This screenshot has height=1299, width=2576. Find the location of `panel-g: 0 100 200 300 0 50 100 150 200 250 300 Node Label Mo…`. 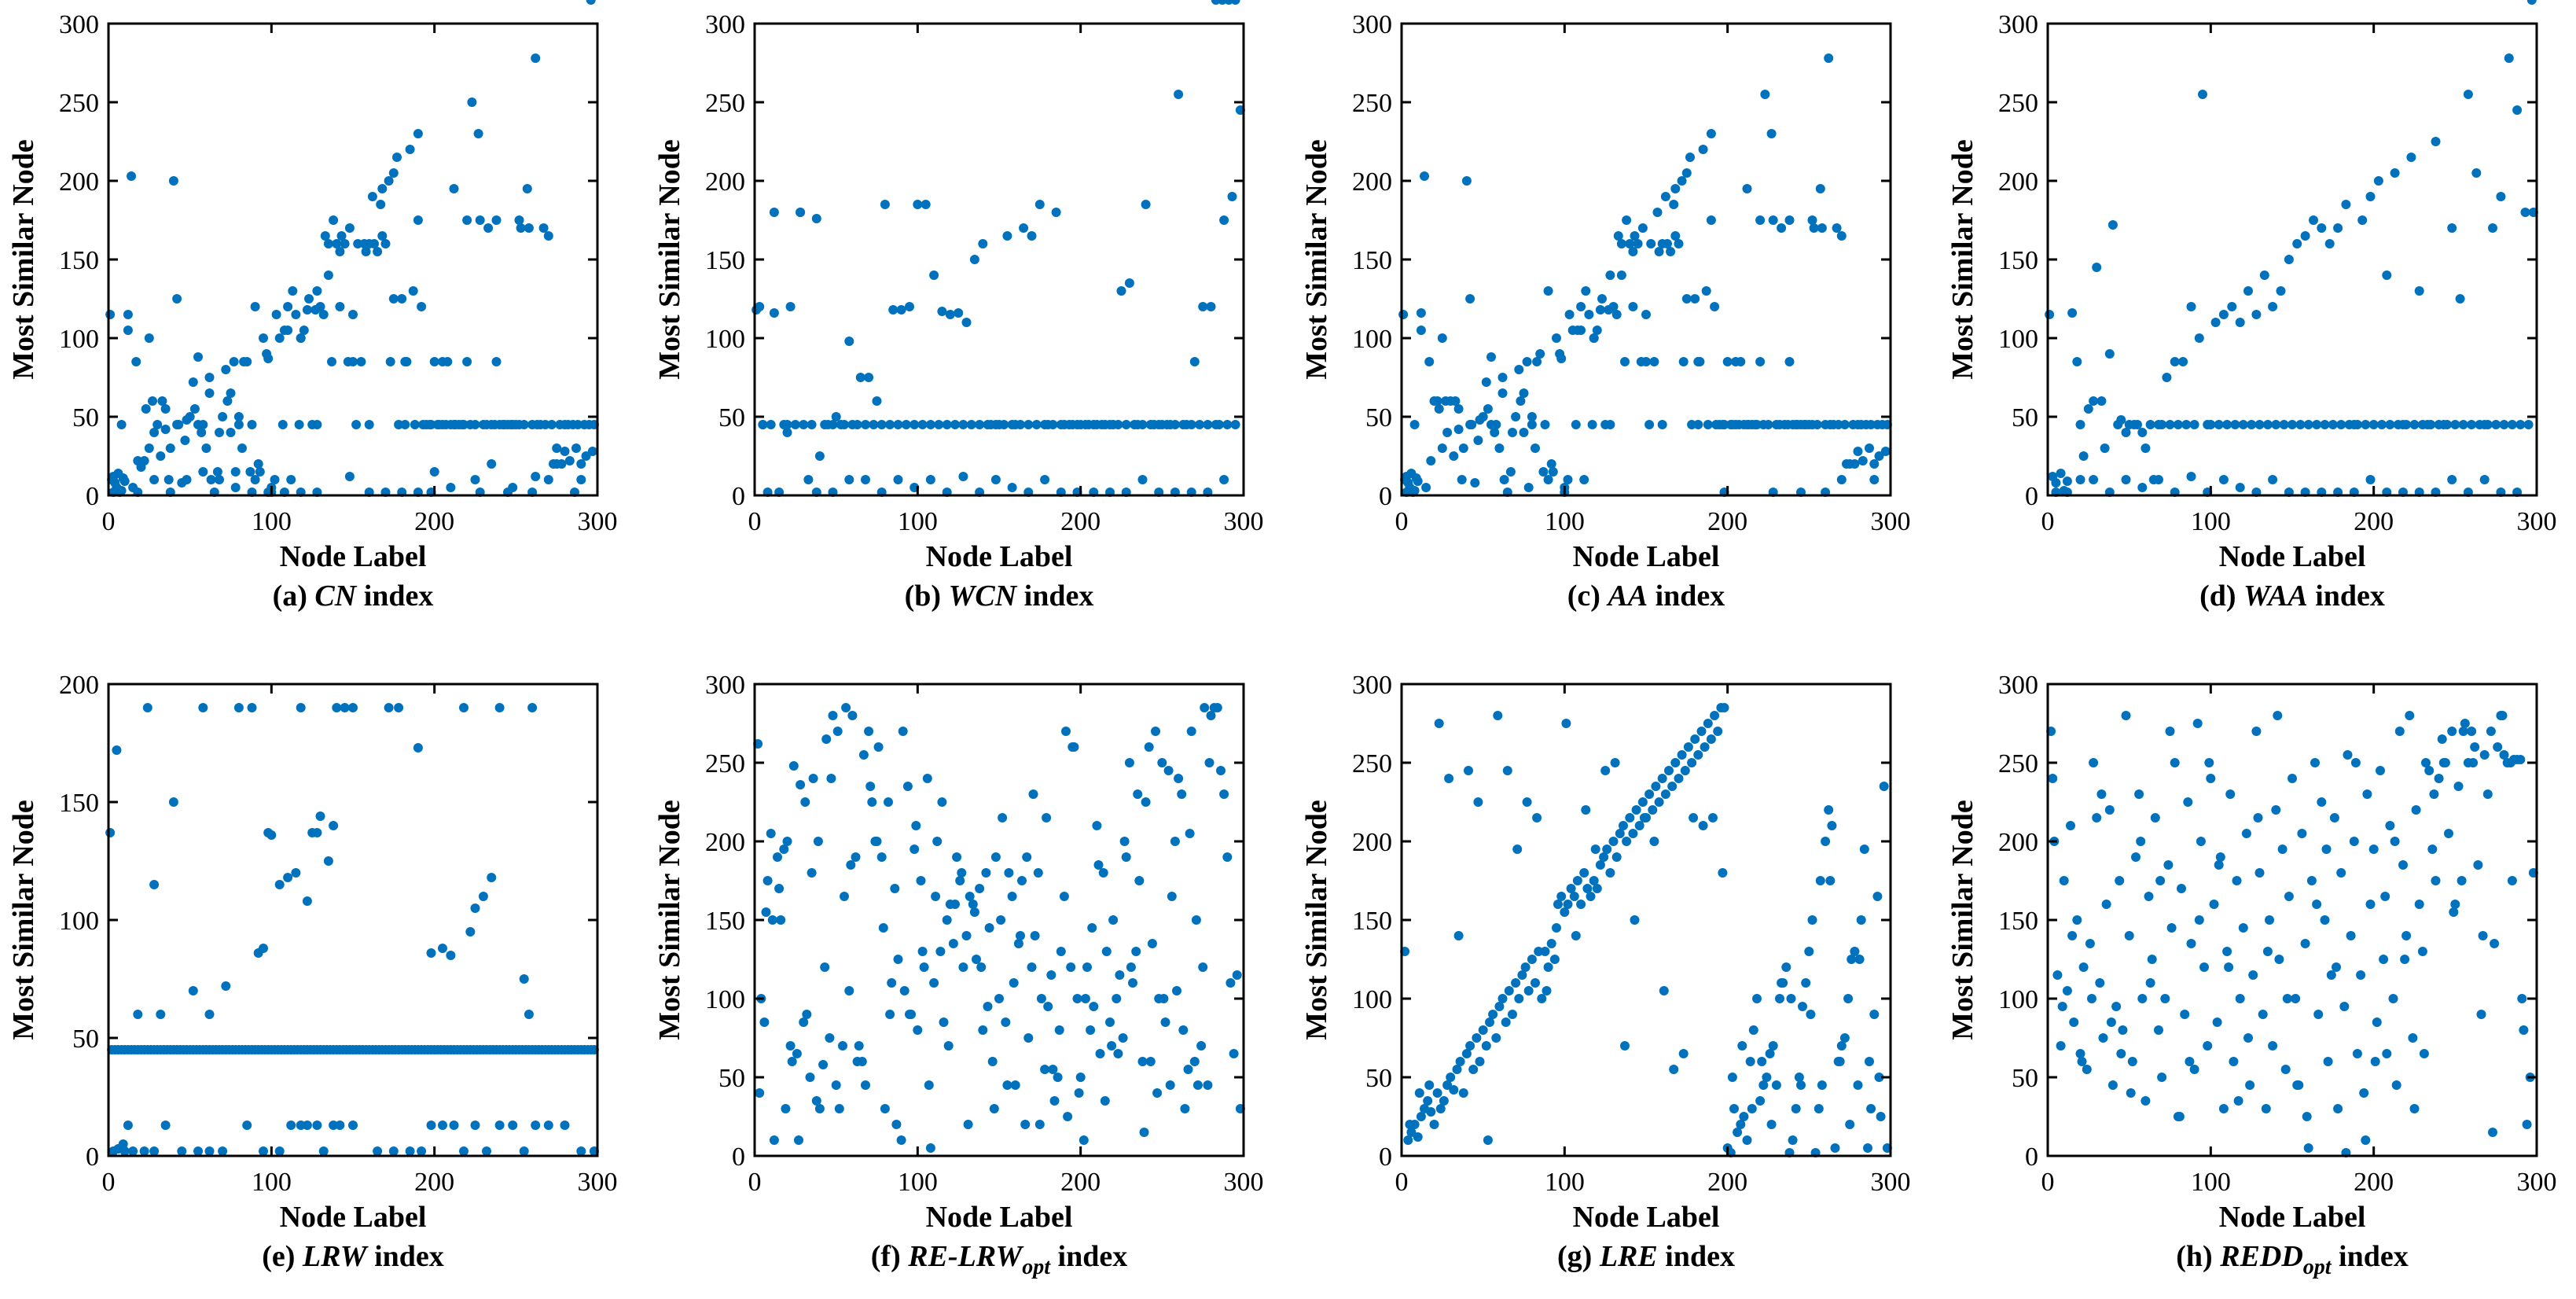

panel-g: 0 100 200 300 0 50 100 150 200 250 300 Node Label Mo… is located at coordinates (1605, 972).